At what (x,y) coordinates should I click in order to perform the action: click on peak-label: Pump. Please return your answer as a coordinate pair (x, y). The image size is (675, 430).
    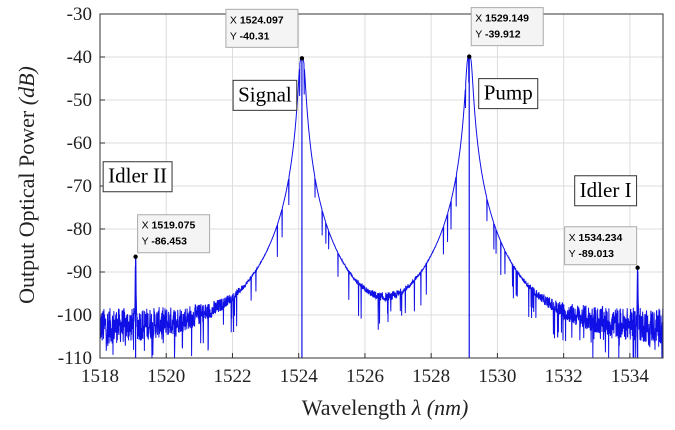
    Looking at the image, I should click on (508, 94).